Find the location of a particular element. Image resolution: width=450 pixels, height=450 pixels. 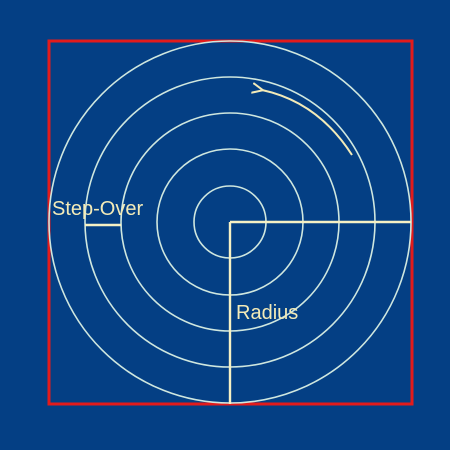

radius-label: Radius is located at coordinates (267, 313).